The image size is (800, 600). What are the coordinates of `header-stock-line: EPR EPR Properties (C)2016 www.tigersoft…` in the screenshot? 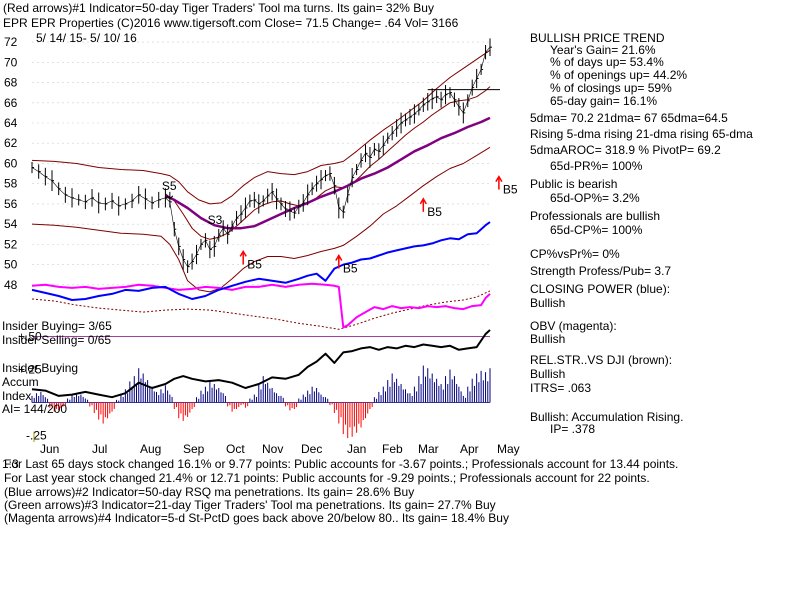 It's located at (231, 23).